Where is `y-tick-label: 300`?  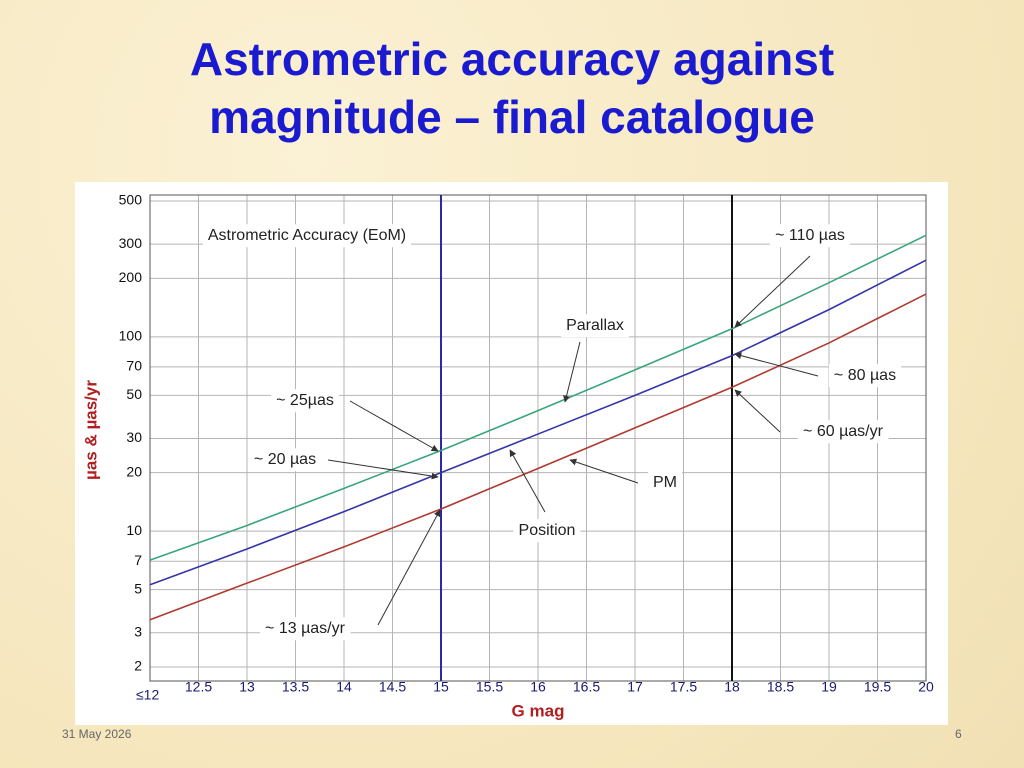 y-tick-label: 300 is located at coordinates (131, 243).